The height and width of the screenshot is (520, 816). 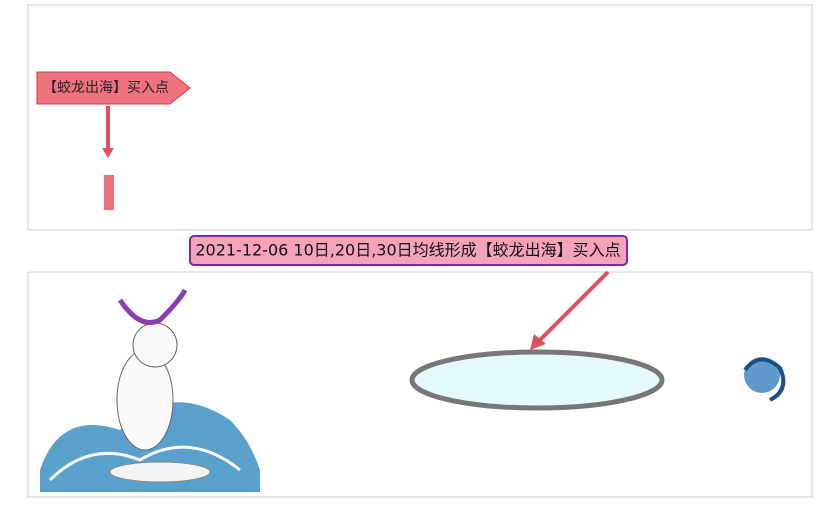 I want to click on annotation: 【蛟龙出海】买入点, so click(x=106, y=88).